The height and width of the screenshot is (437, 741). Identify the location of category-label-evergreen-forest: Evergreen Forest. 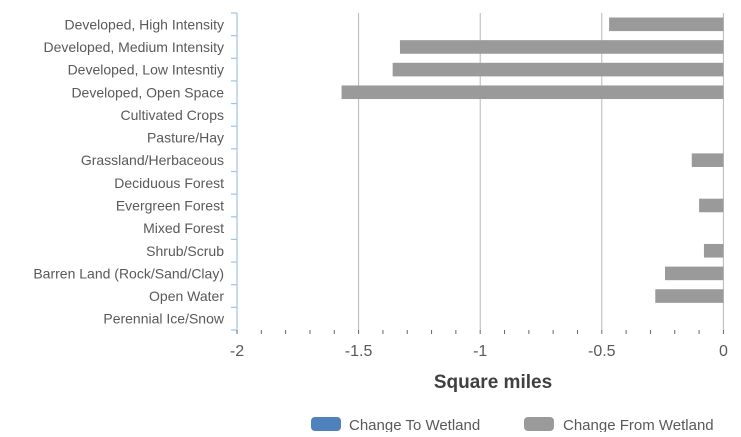
(170, 205).